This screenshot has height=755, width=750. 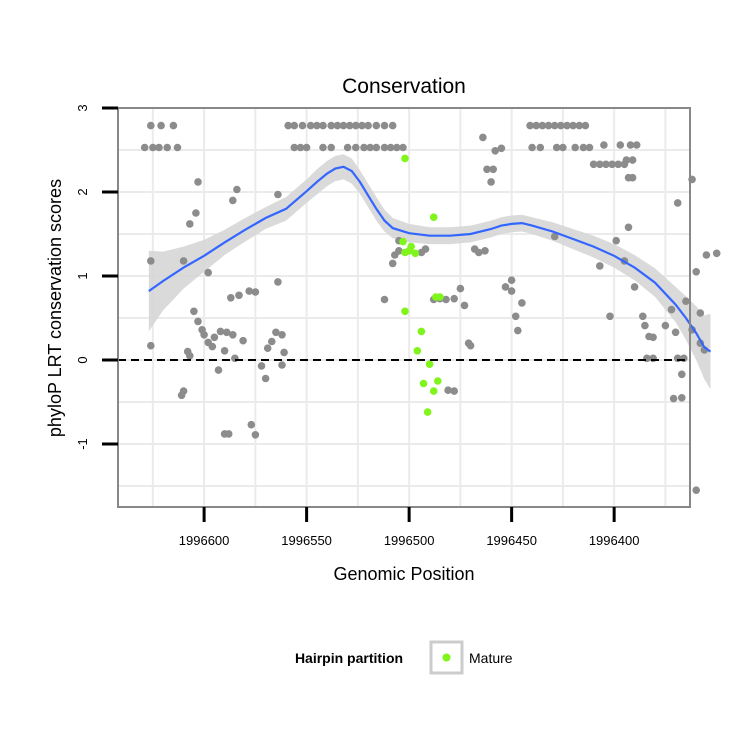 I want to click on legend-key-box, so click(x=446, y=657).